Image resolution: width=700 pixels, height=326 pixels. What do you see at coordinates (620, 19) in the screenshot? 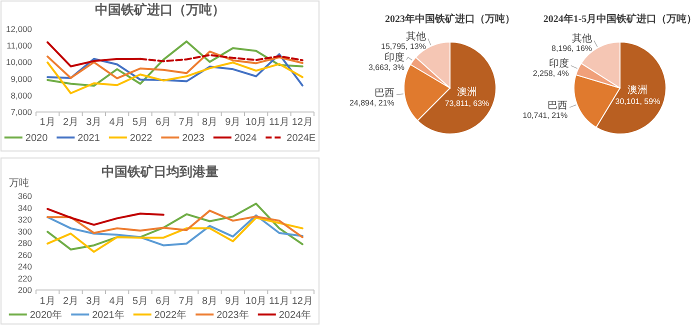
I see `chart-title: 2024年1-5月中国铁矿进口（万吨）` at bounding box center [620, 19].